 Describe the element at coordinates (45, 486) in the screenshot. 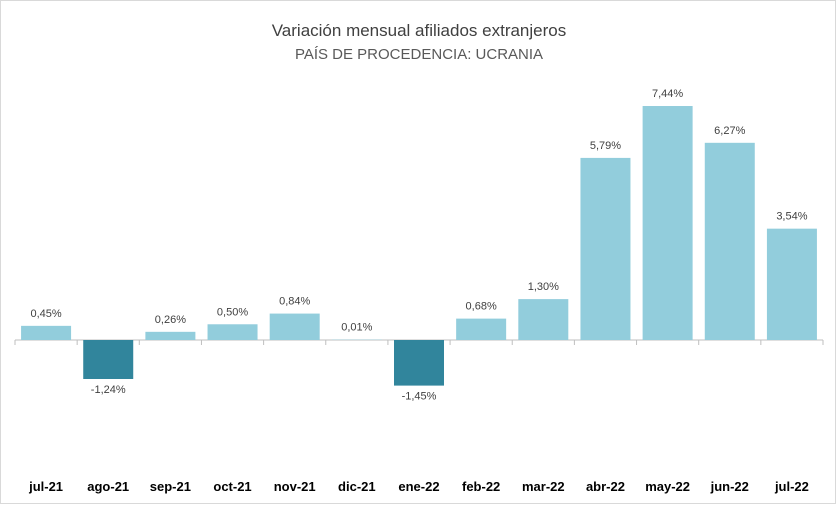

I see `category-label-jul-21: jul-21` at that location.